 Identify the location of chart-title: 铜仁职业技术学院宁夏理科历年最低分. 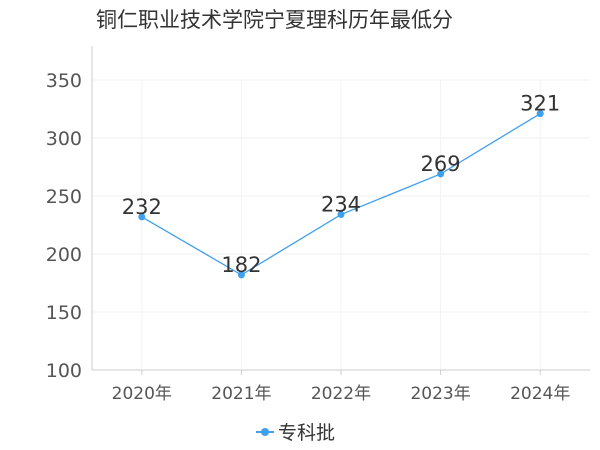
(274, 20).